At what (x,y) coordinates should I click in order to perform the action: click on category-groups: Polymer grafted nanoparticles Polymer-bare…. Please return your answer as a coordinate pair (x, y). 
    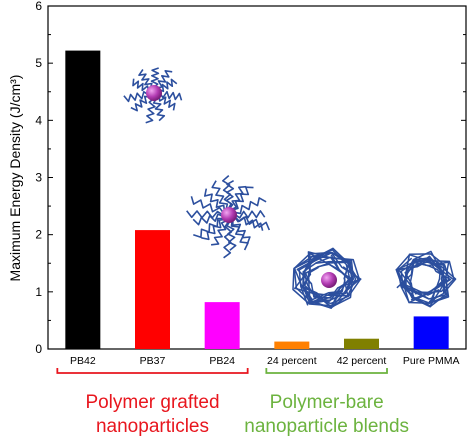
    Looking at the image, I should click on (232, 402).